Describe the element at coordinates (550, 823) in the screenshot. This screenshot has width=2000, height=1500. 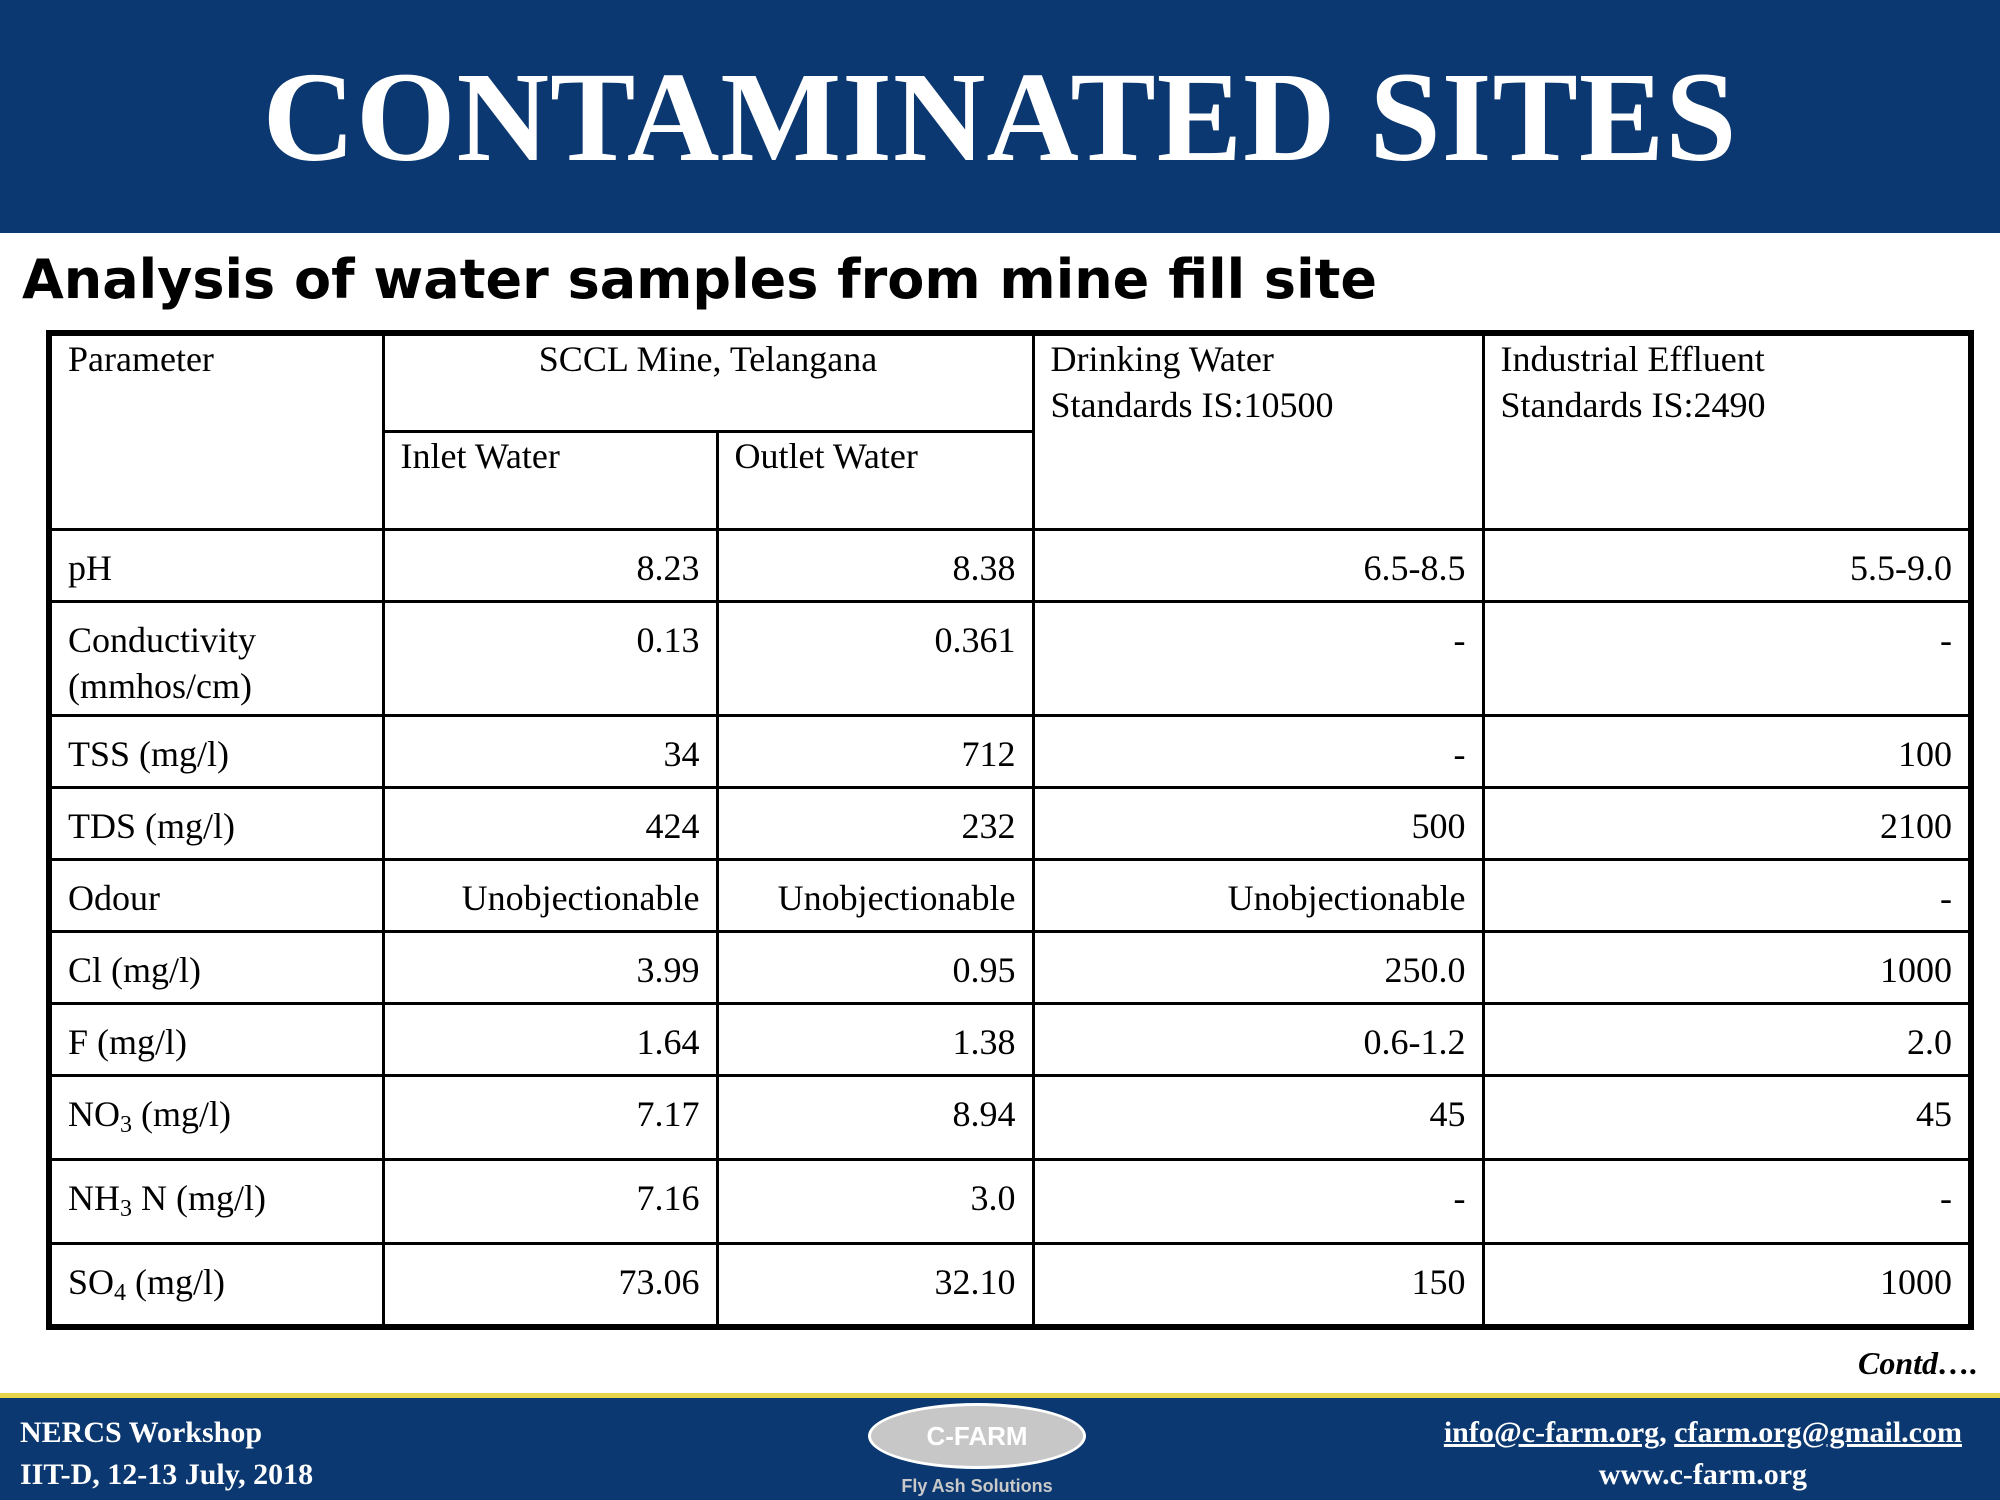
I see `inlet-cell: 424` at that location.